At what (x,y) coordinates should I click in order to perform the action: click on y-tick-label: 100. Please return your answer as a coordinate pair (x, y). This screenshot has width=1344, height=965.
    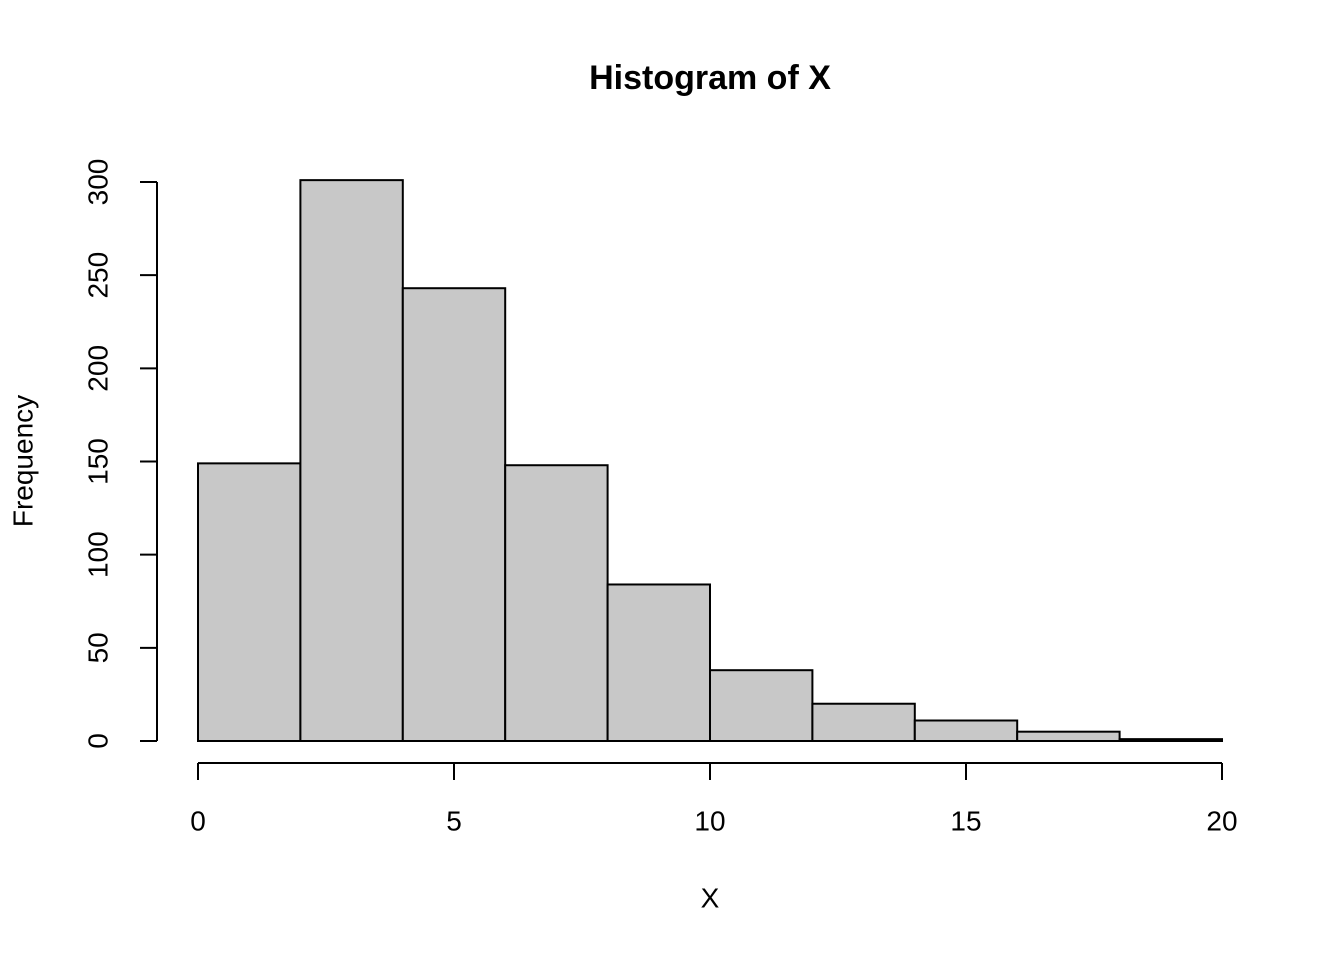
    Looking at the image, I should click on (97, 554).